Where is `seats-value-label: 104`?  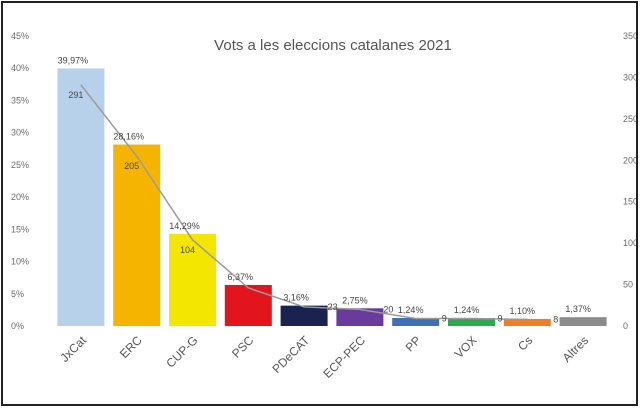
seats-value-label: 104 is located at coordinates (187, 250).